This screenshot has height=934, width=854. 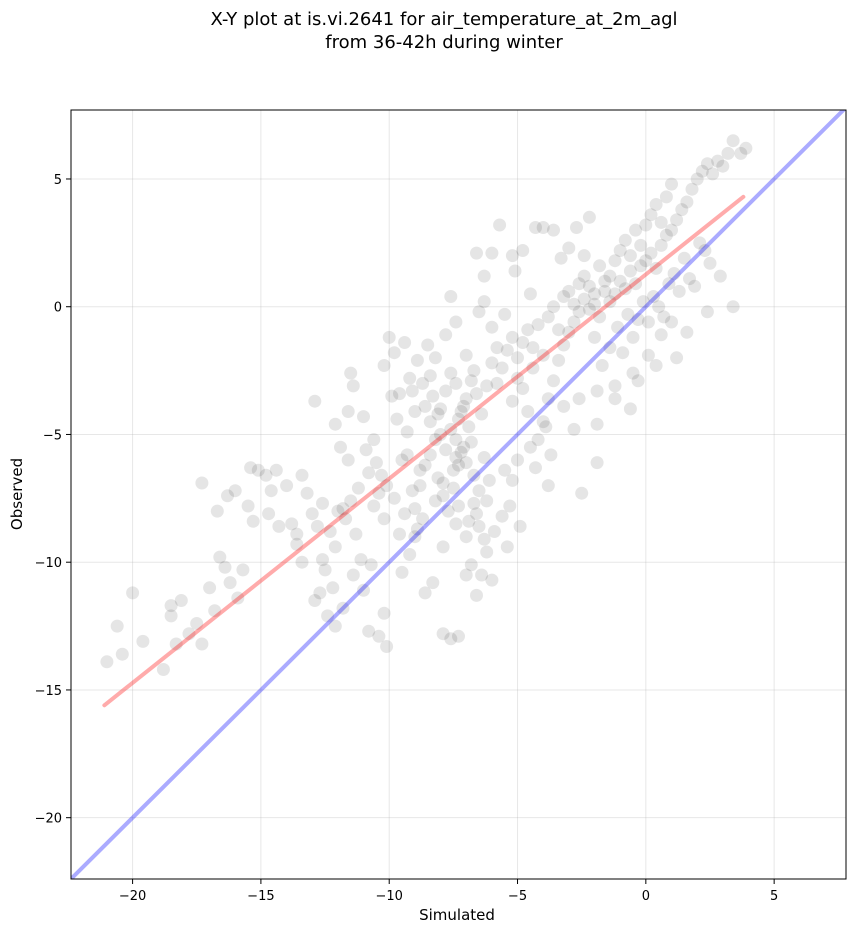 I want to click on x-tick-label: −5, so click(x=517, y=896).